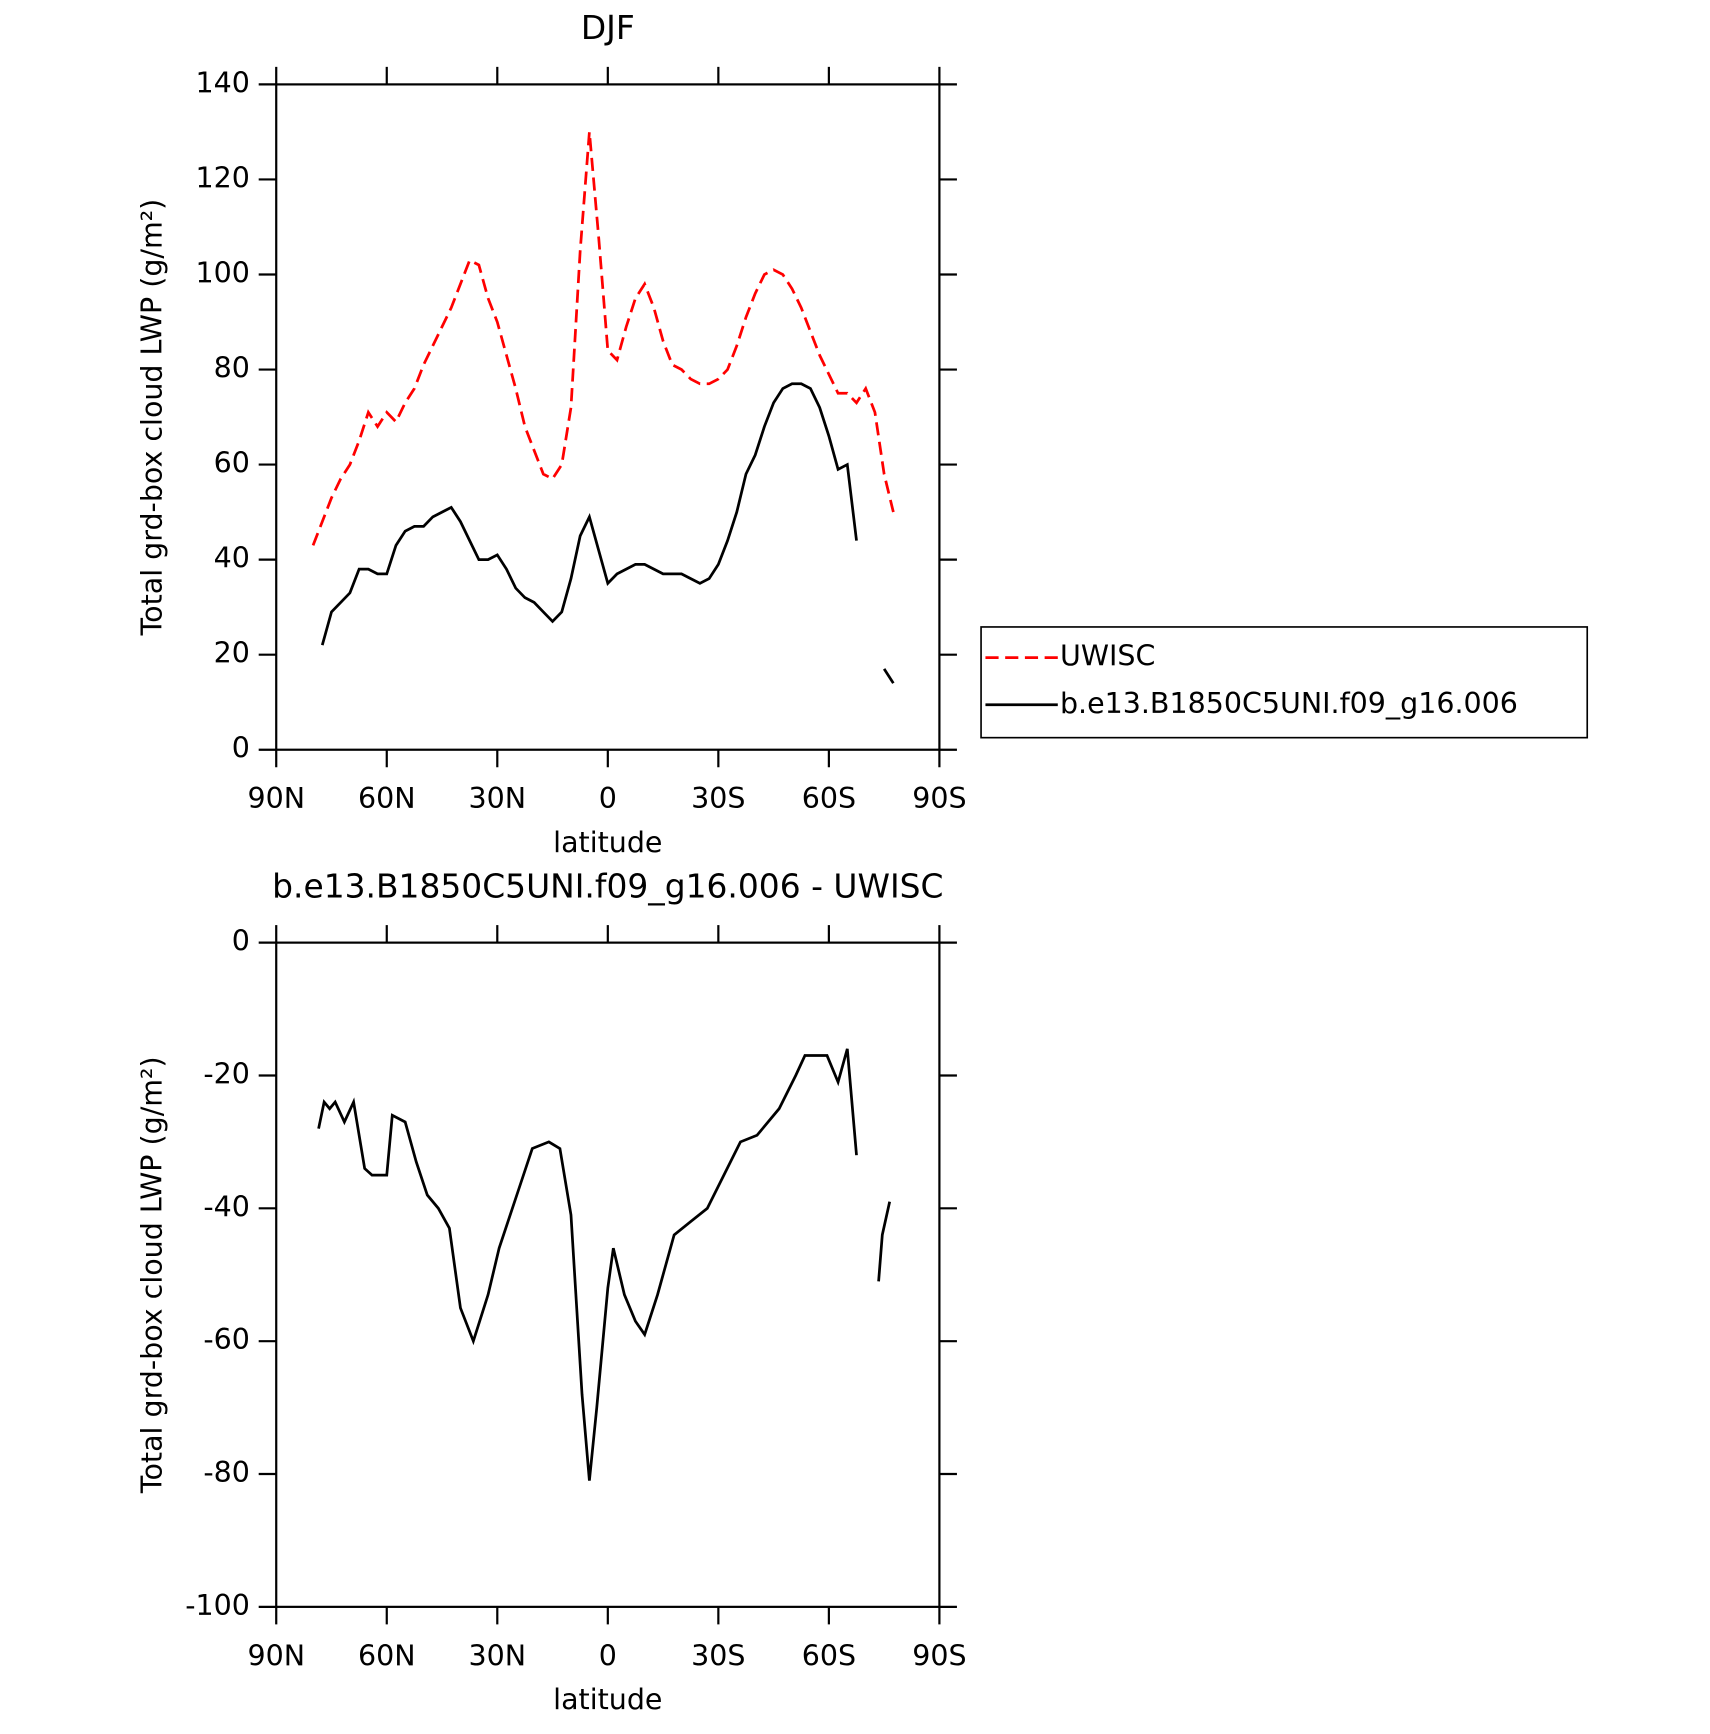  Describe the element at coordinates (608, 27) in the screenshot. I see `chart-title: DJF` at that location.